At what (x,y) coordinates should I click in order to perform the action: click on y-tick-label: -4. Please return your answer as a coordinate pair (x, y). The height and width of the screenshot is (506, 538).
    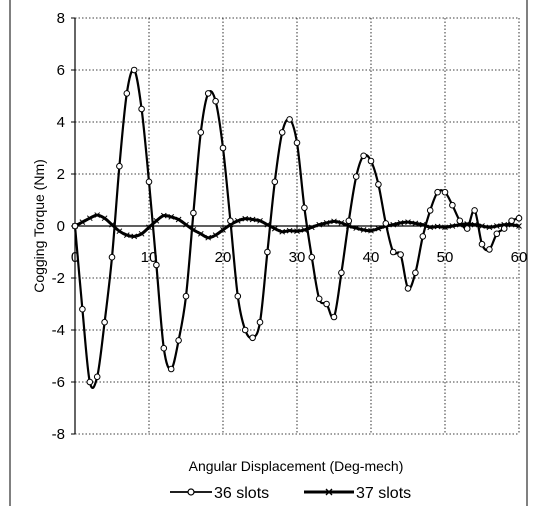
    Looking at the image, I should click on (58, 330).